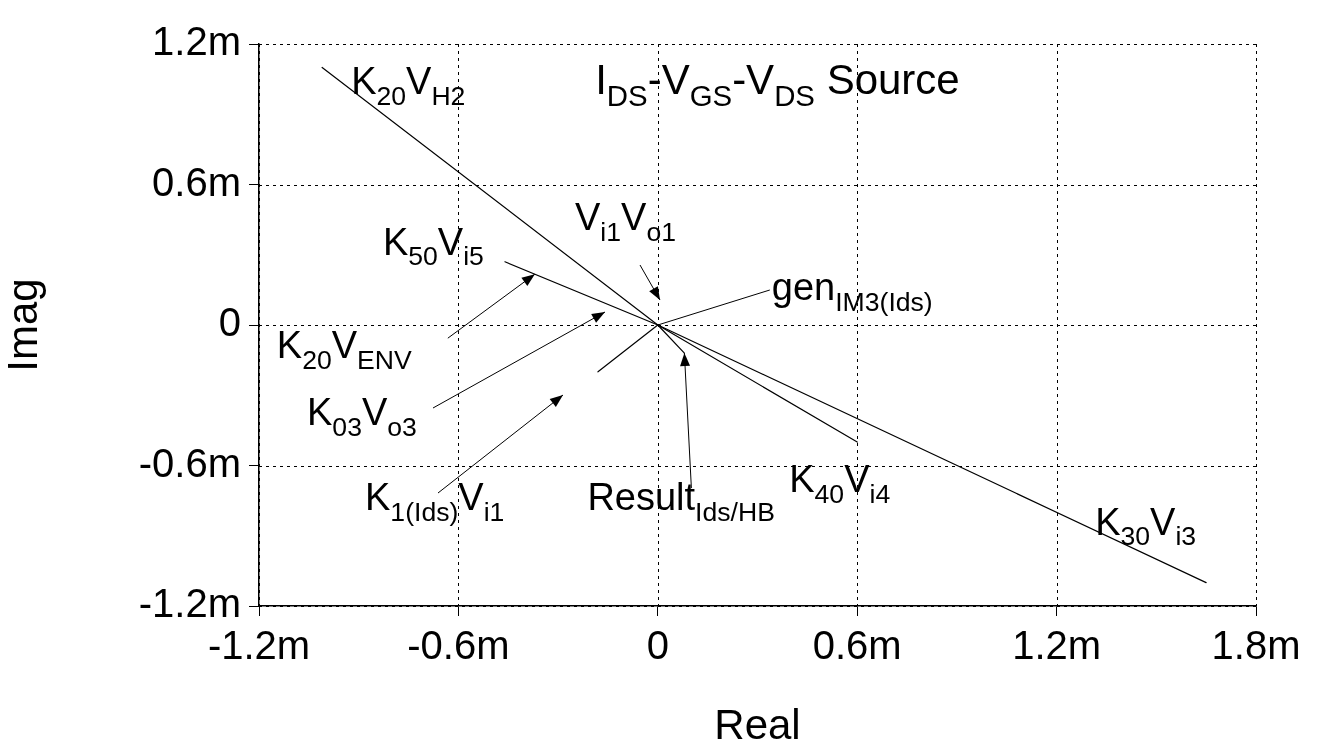 This screenshot has width=1323, height=753. Describe the element at coordinates (458, 645) in the screenshot. I see `x-tick-label: -0.6m` at that location.